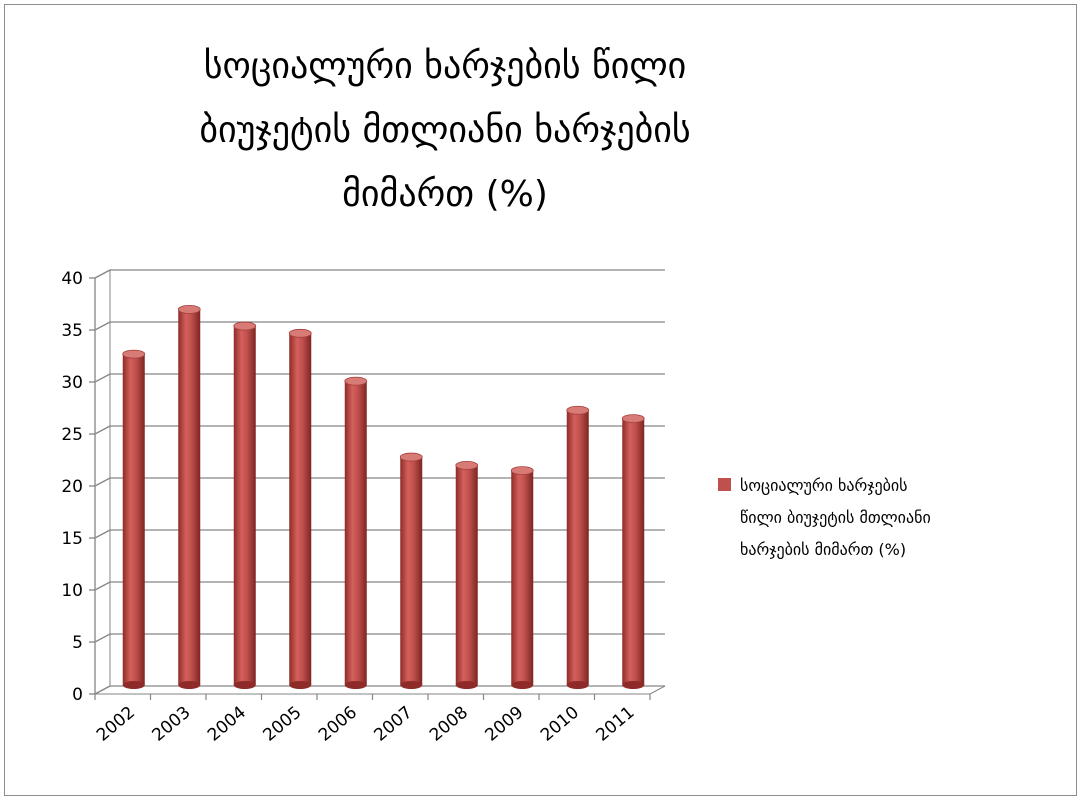  Describe the element at coordinates (823, 549) in the screenshot. I see `legend-label-line-3: ხარჯების მიმართ (%)` at that location.